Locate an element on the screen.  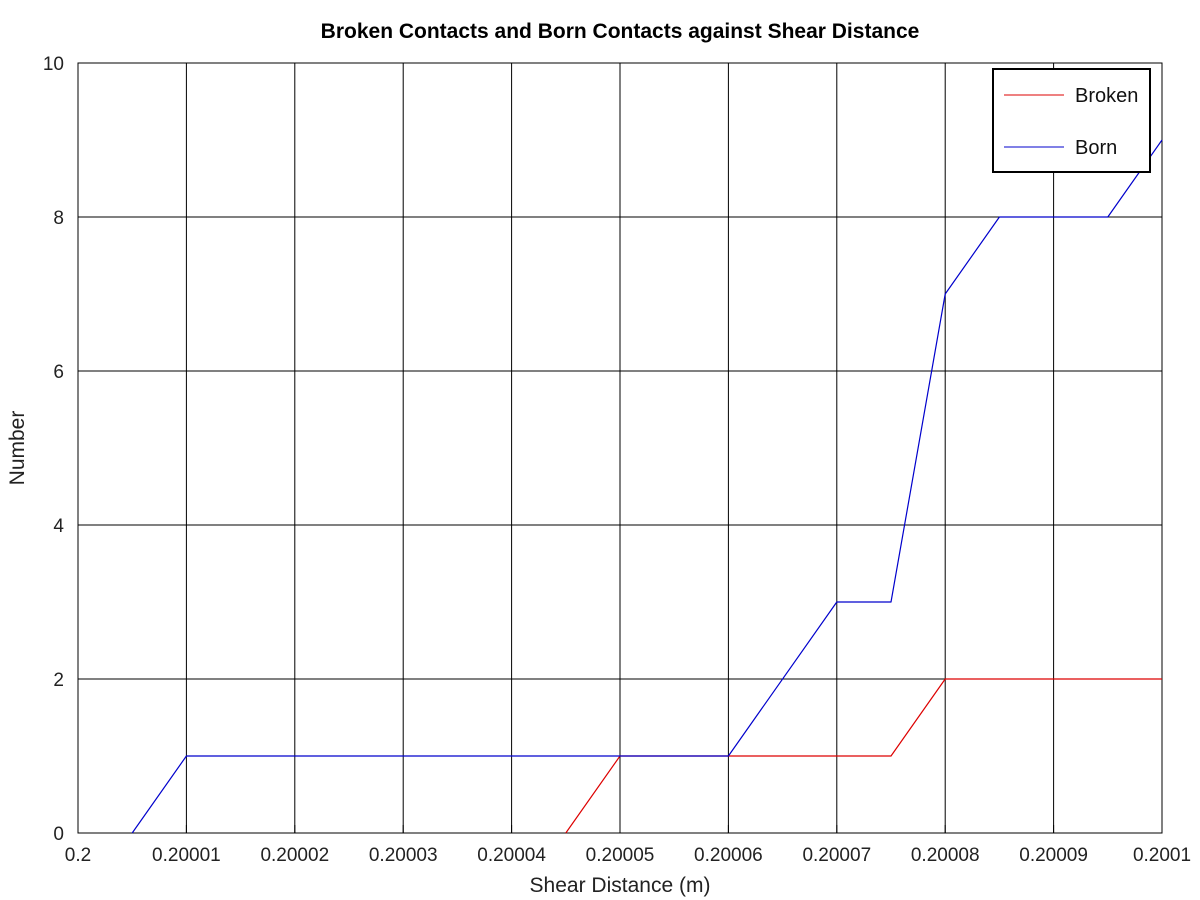
x-tick-label: 0.2001 is located at coordinates (1162, 855).